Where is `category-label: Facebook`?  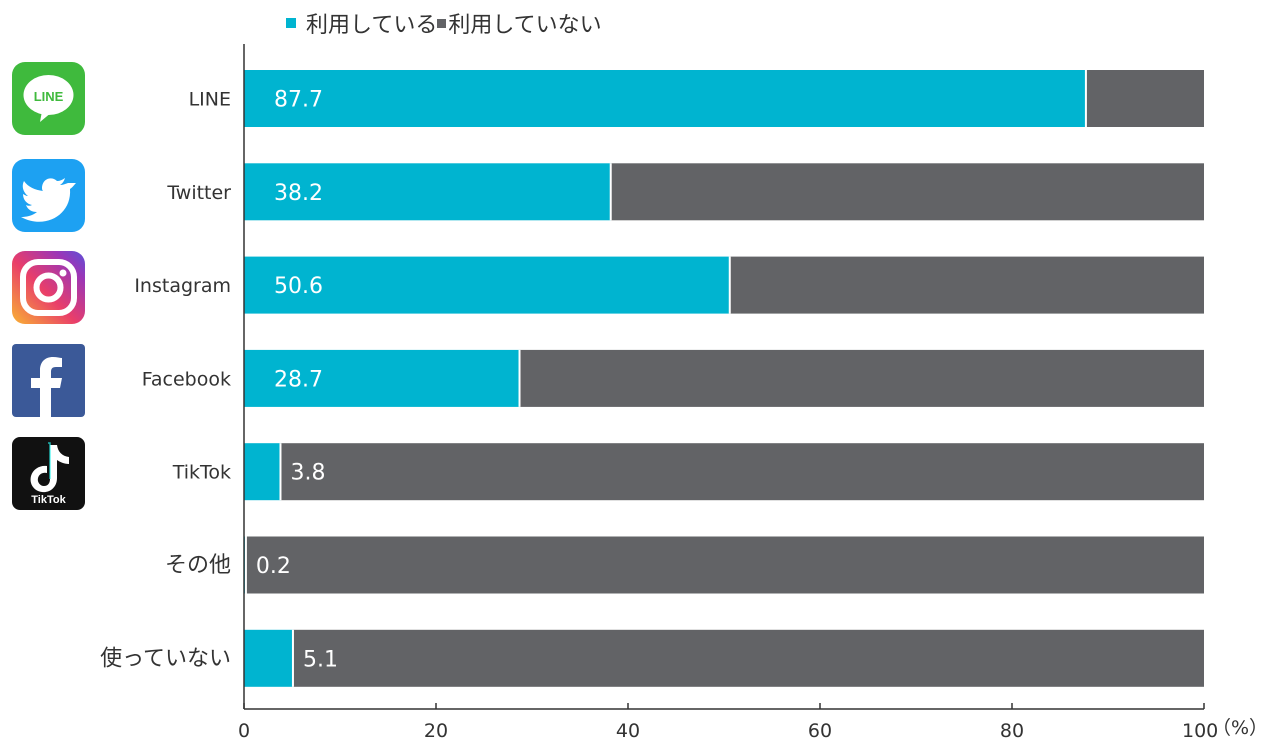
category-label: Facebook is located at coordinates (186, 379).